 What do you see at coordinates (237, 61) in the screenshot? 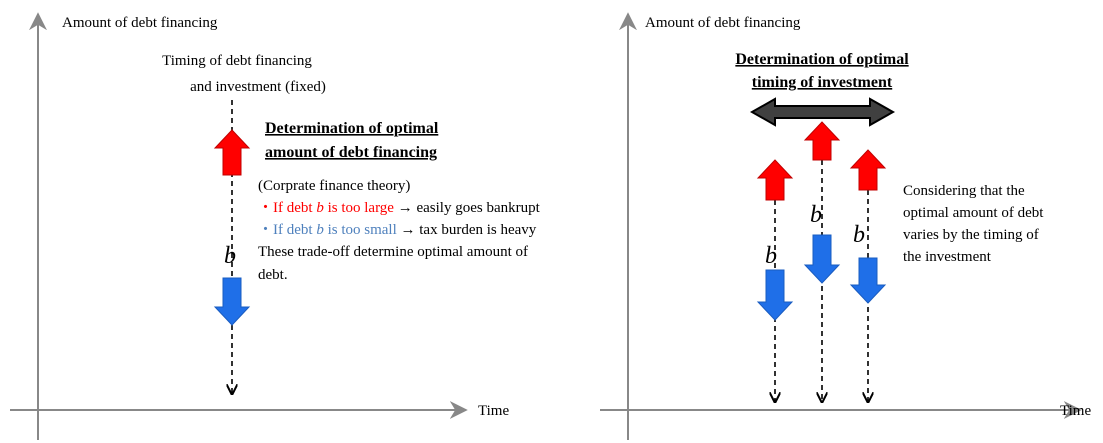
I see `timing-label: Timing of debt financing` at bounding box center [237, 61].